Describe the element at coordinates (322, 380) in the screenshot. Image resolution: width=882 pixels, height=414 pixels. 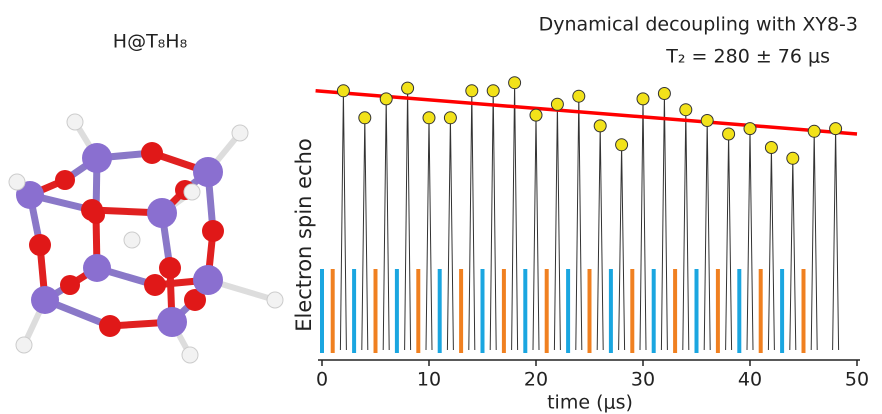
I see `x-tick-label: 0` at that location.